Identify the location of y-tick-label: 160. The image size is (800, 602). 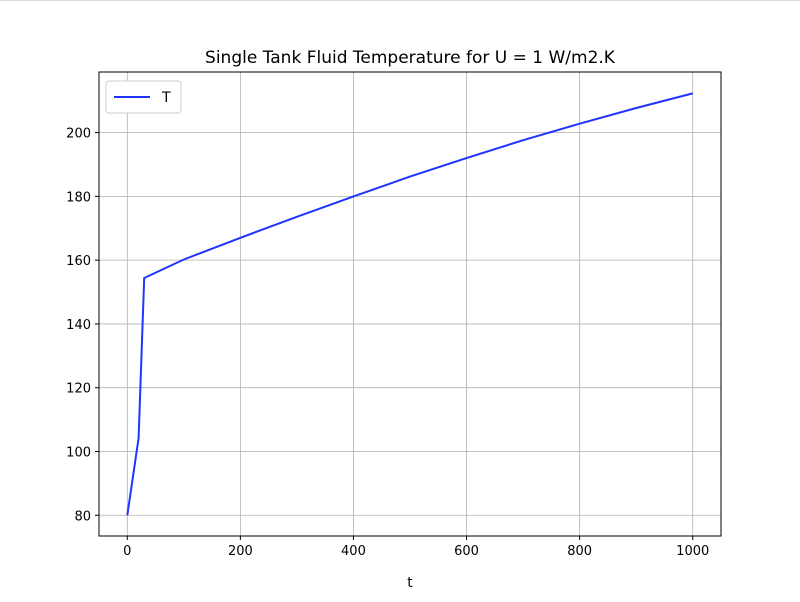
(78, 261).